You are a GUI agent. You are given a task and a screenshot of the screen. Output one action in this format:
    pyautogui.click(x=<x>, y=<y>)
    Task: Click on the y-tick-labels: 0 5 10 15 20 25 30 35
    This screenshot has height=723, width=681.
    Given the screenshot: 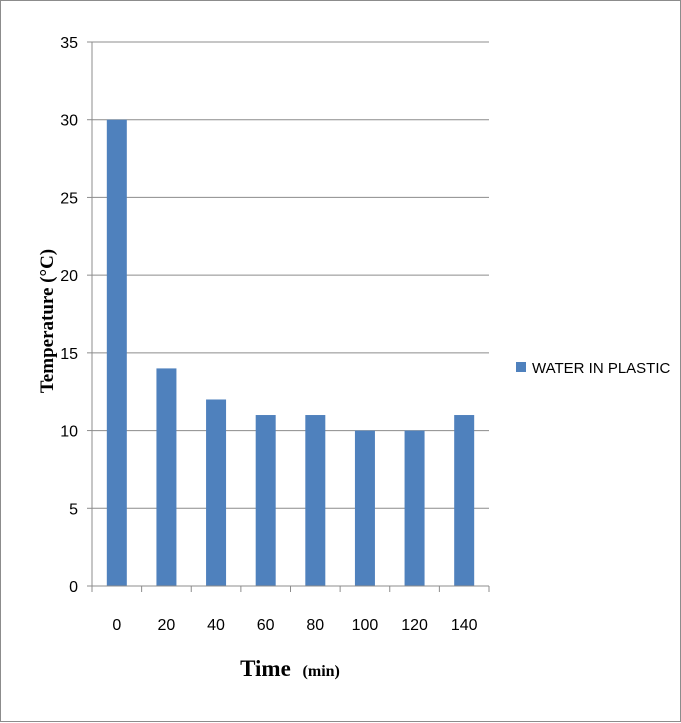 What is the action you would take?
    pyautogui.click(x=69, y=315)
    